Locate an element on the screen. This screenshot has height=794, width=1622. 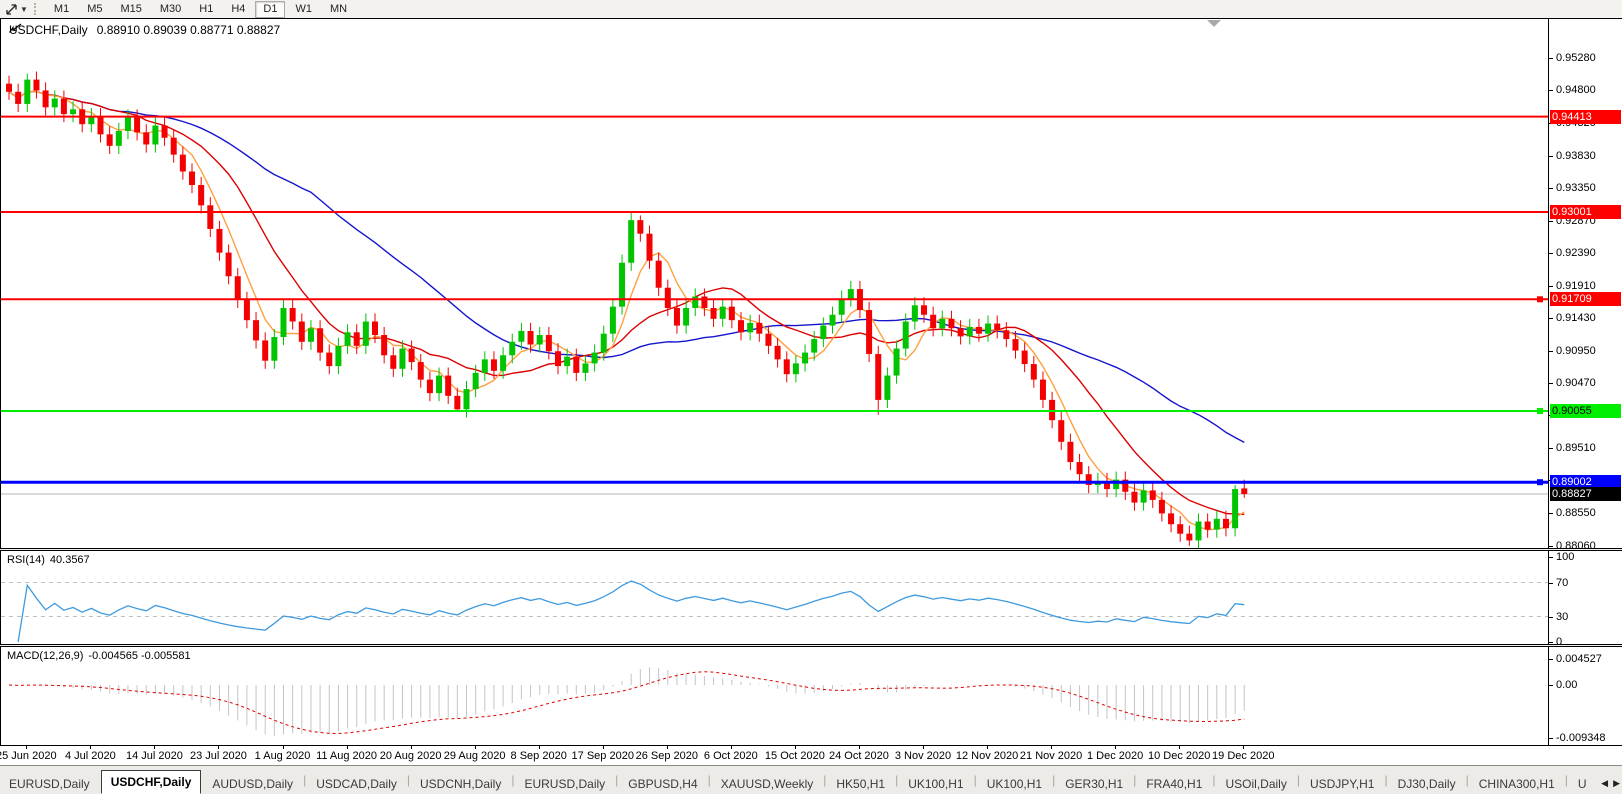
chart-tool-icon is located at coordinates (11, 9).